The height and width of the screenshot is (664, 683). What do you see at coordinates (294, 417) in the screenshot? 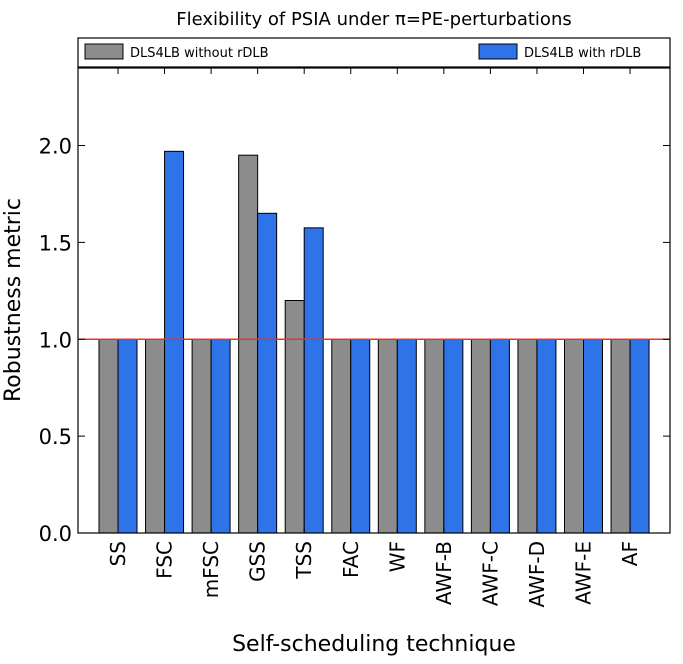
I see `bar-tss-without-rdlb` at bounding box center [294, 417].